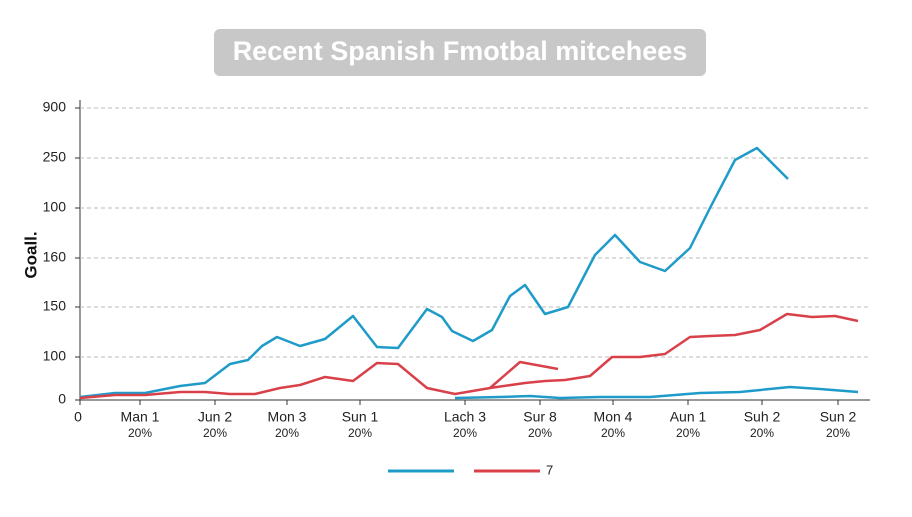  Describe the element at coordinates (62, 399) in the screenshot. I see `y-tick-label: 0` at that location.